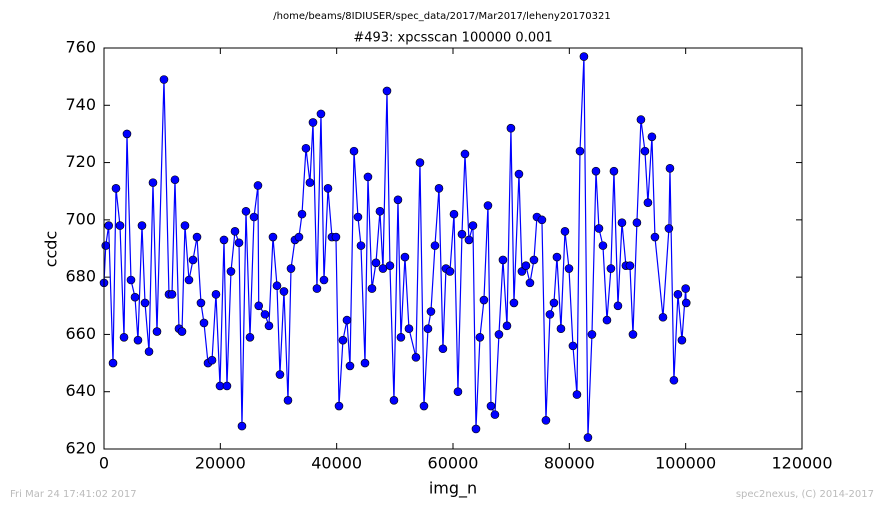 The height and width of the screenshot is (509, 884). What do you see at coordinates (80, 276) in the screenshot?
I see `y-tick-label: 680` at bounding box center [80, 276].